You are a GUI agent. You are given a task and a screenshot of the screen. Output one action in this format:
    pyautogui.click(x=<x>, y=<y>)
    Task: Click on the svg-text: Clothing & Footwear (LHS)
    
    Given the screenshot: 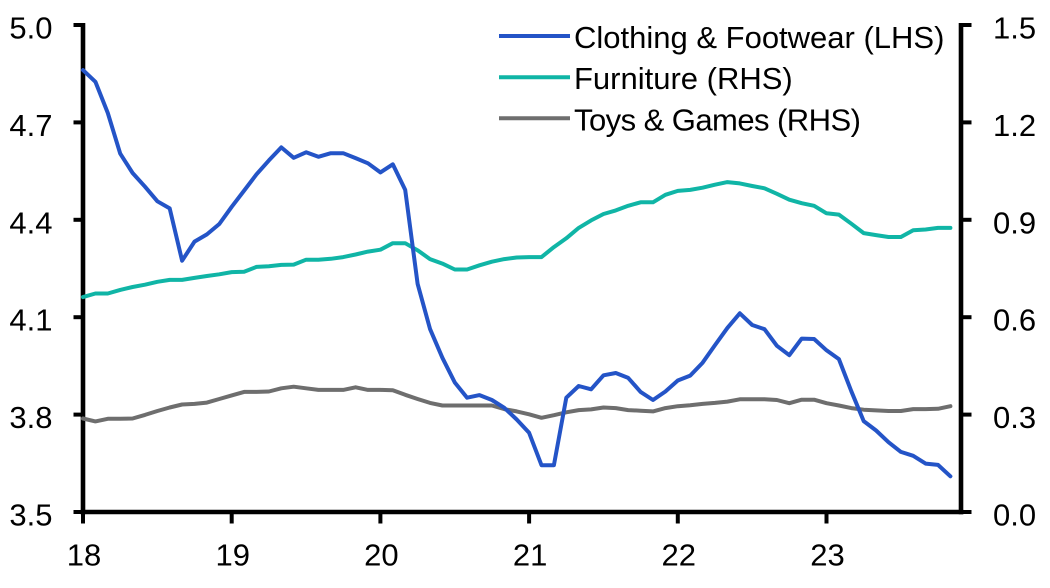 What is the action you would take?
    pyautogui.click(x=759, y=37)
    